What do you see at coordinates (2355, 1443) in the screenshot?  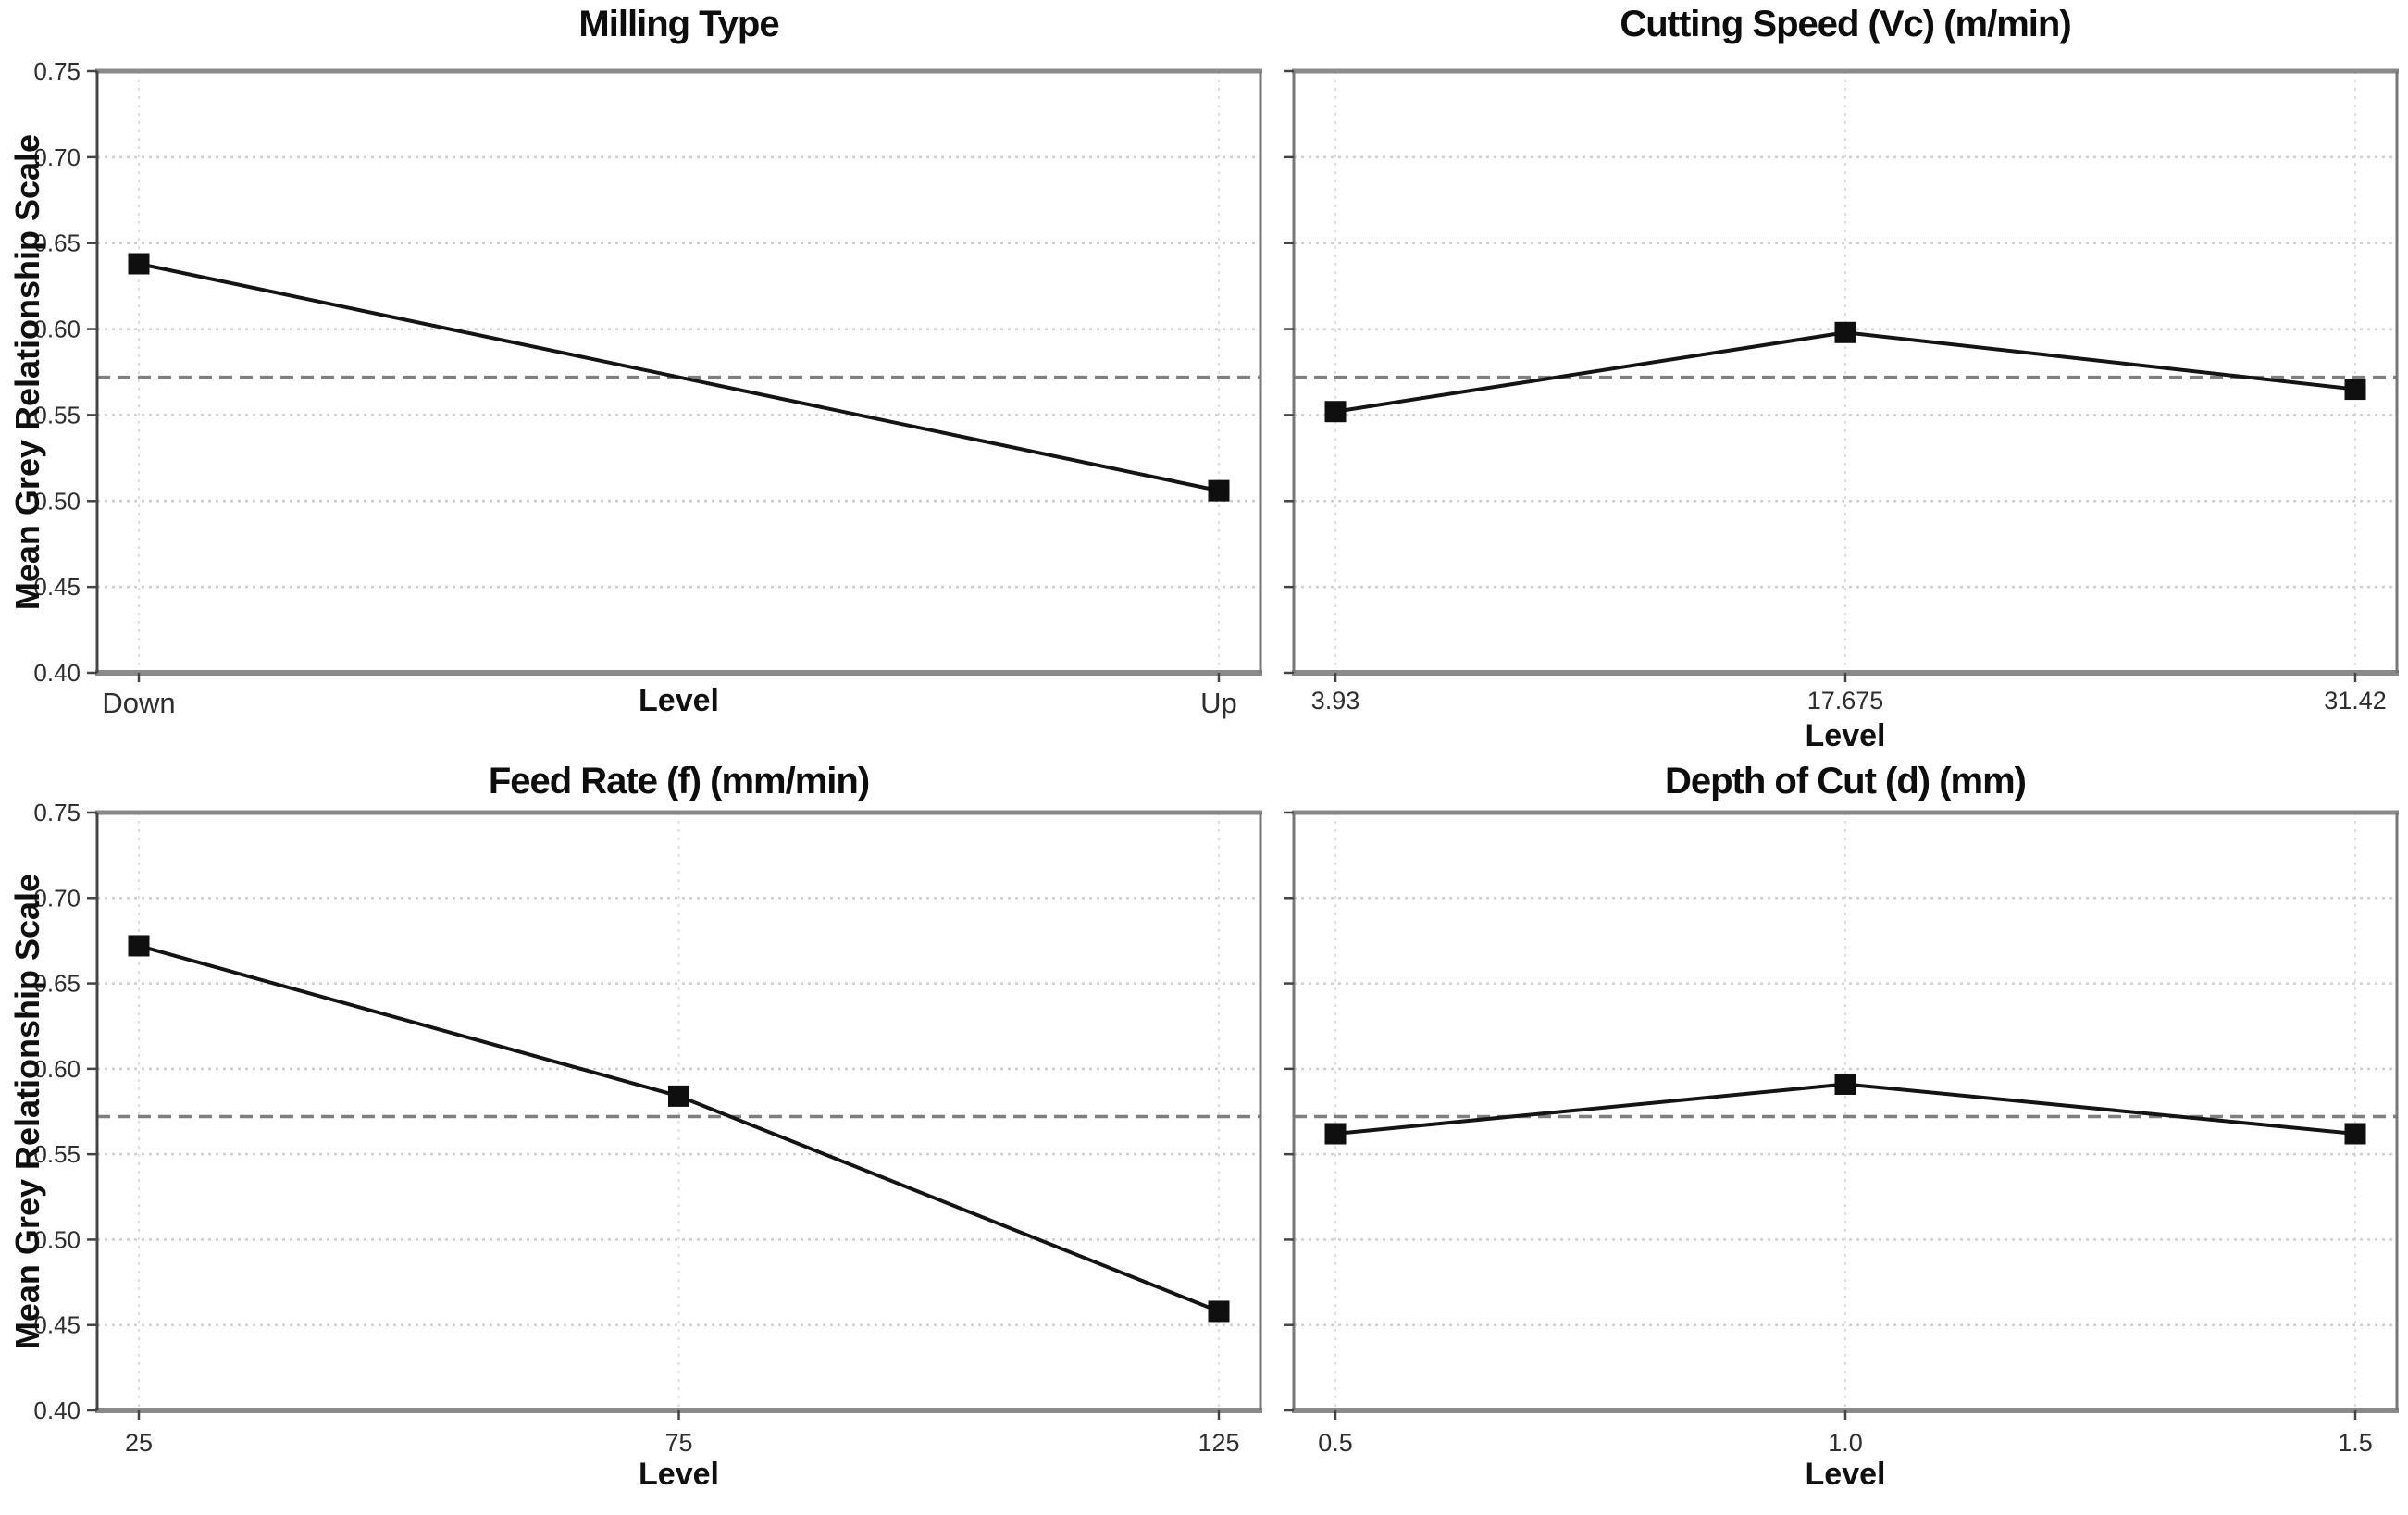 I see `x-tick-label: 1.5` at bounding box center [2355, 1443].